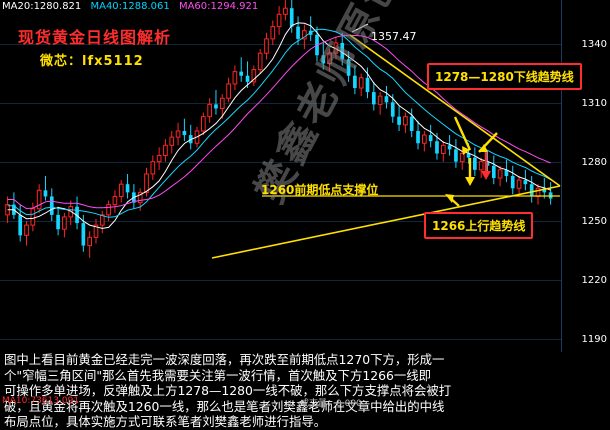 The height and width of the screenshot is (430, 610). I want to click on axis-divider, so click(561, 176).